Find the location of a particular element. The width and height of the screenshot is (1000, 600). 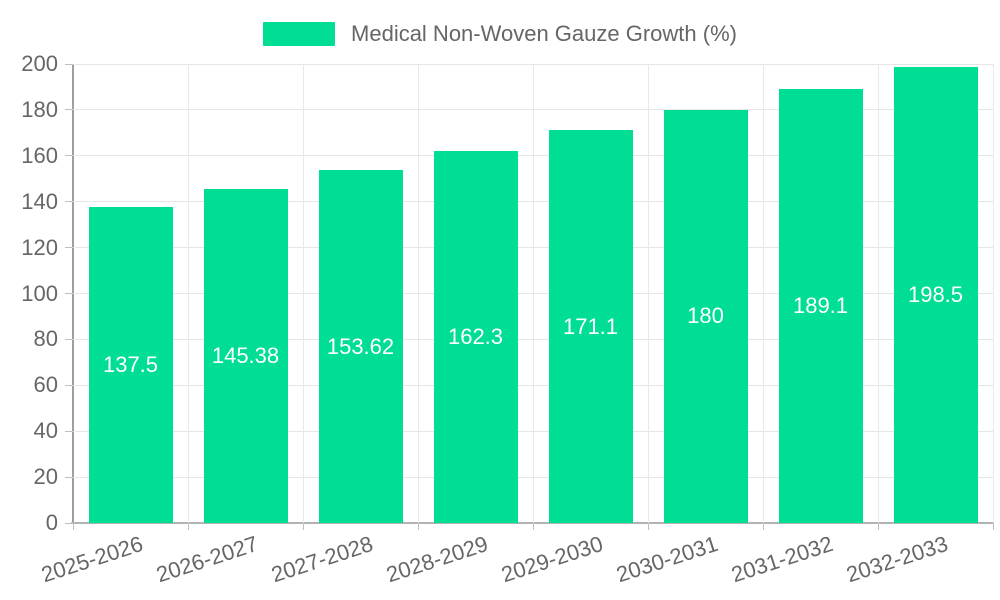

bar-2026-2027: 145.38 is located at coordinates (245, 356).